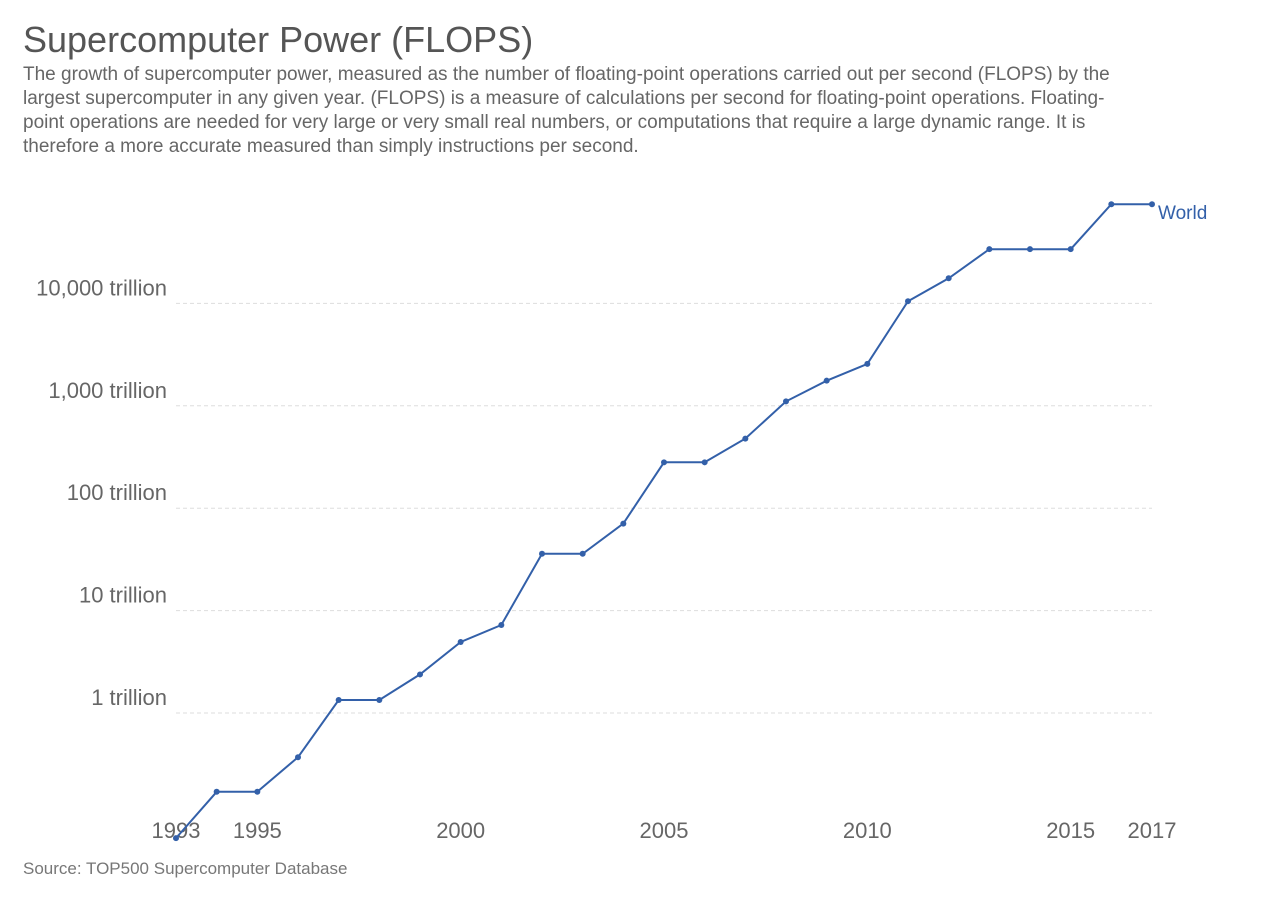 The width and height of the screenshot is (1280, 904). What do you see at coordinates (278, 39) in the screenshot?
I see `chart-title: Supercomputer Power (FLOPS)` at bounding box center [278, 39].